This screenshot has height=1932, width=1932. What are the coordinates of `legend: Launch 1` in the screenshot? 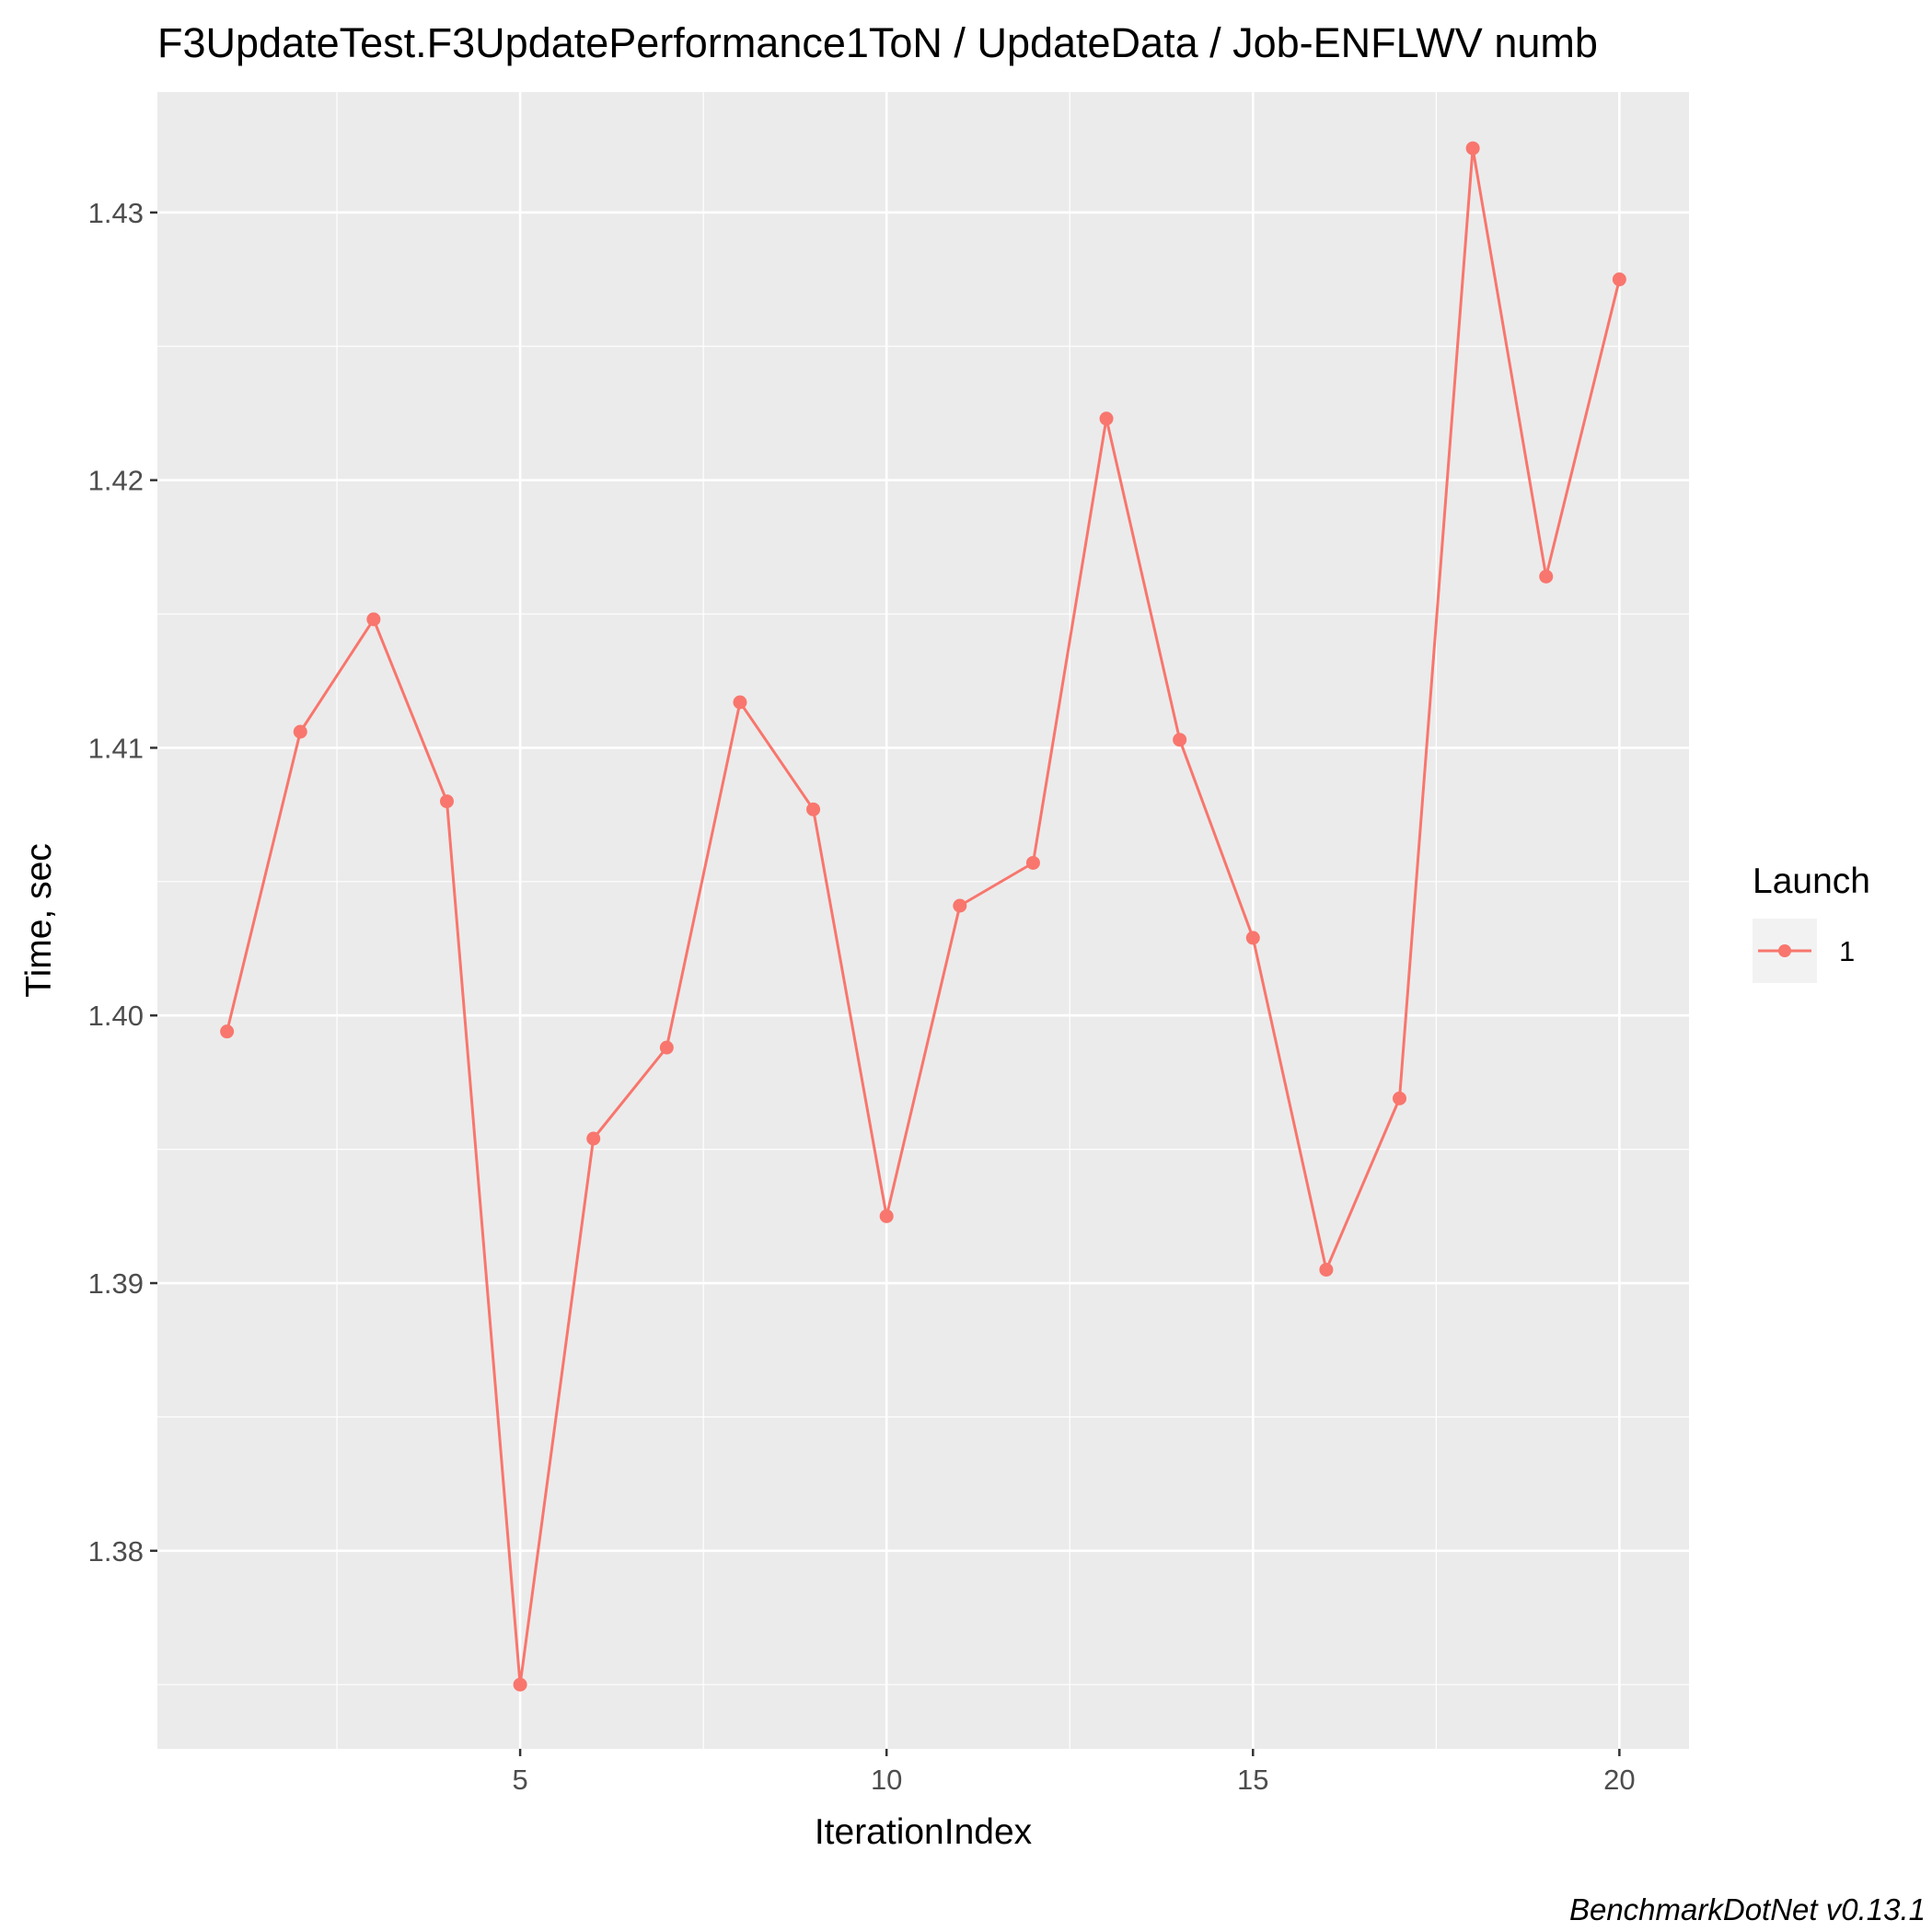 It's located at (1812, 923).